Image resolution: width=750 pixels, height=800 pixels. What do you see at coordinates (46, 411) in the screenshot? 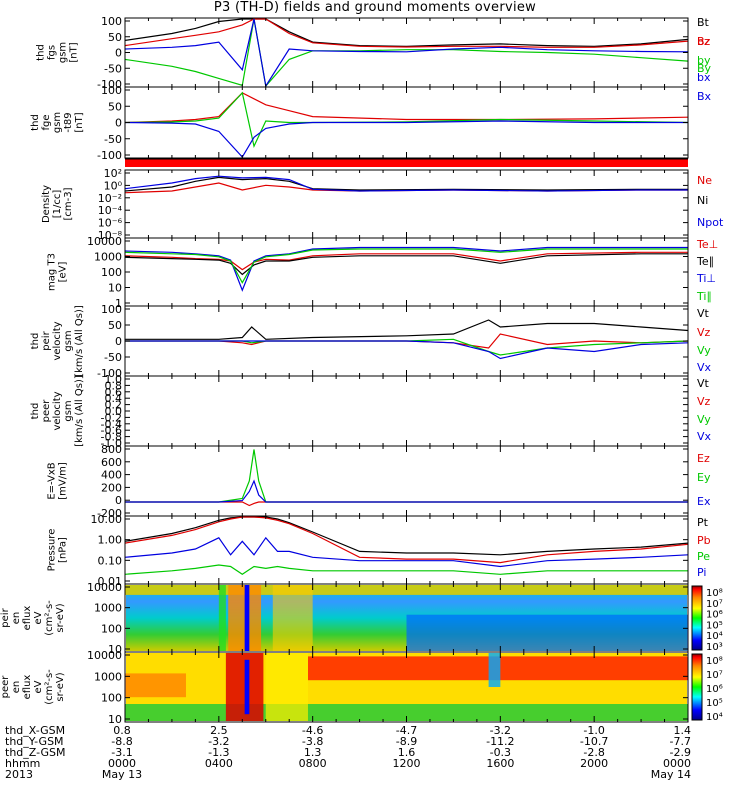
I see `y-axis-label: peer` at bounding box center [46, 411].